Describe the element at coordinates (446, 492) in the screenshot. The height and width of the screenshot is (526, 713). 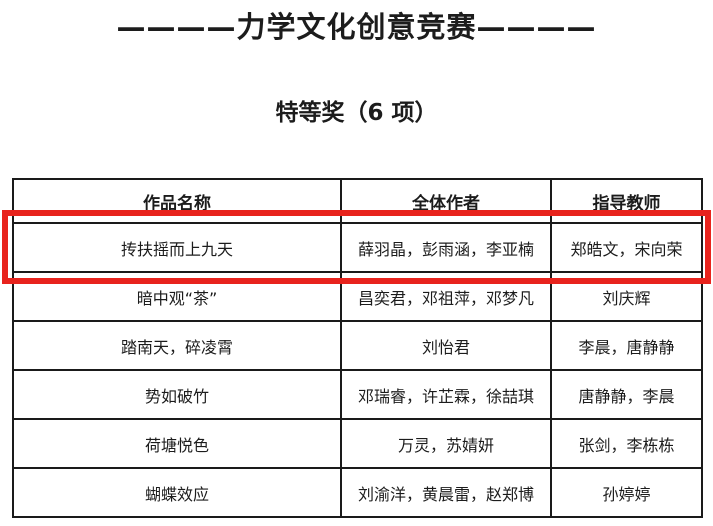
I see `cell-authors: 刘渝洋，黄晨雷，赵郑博` at that location.